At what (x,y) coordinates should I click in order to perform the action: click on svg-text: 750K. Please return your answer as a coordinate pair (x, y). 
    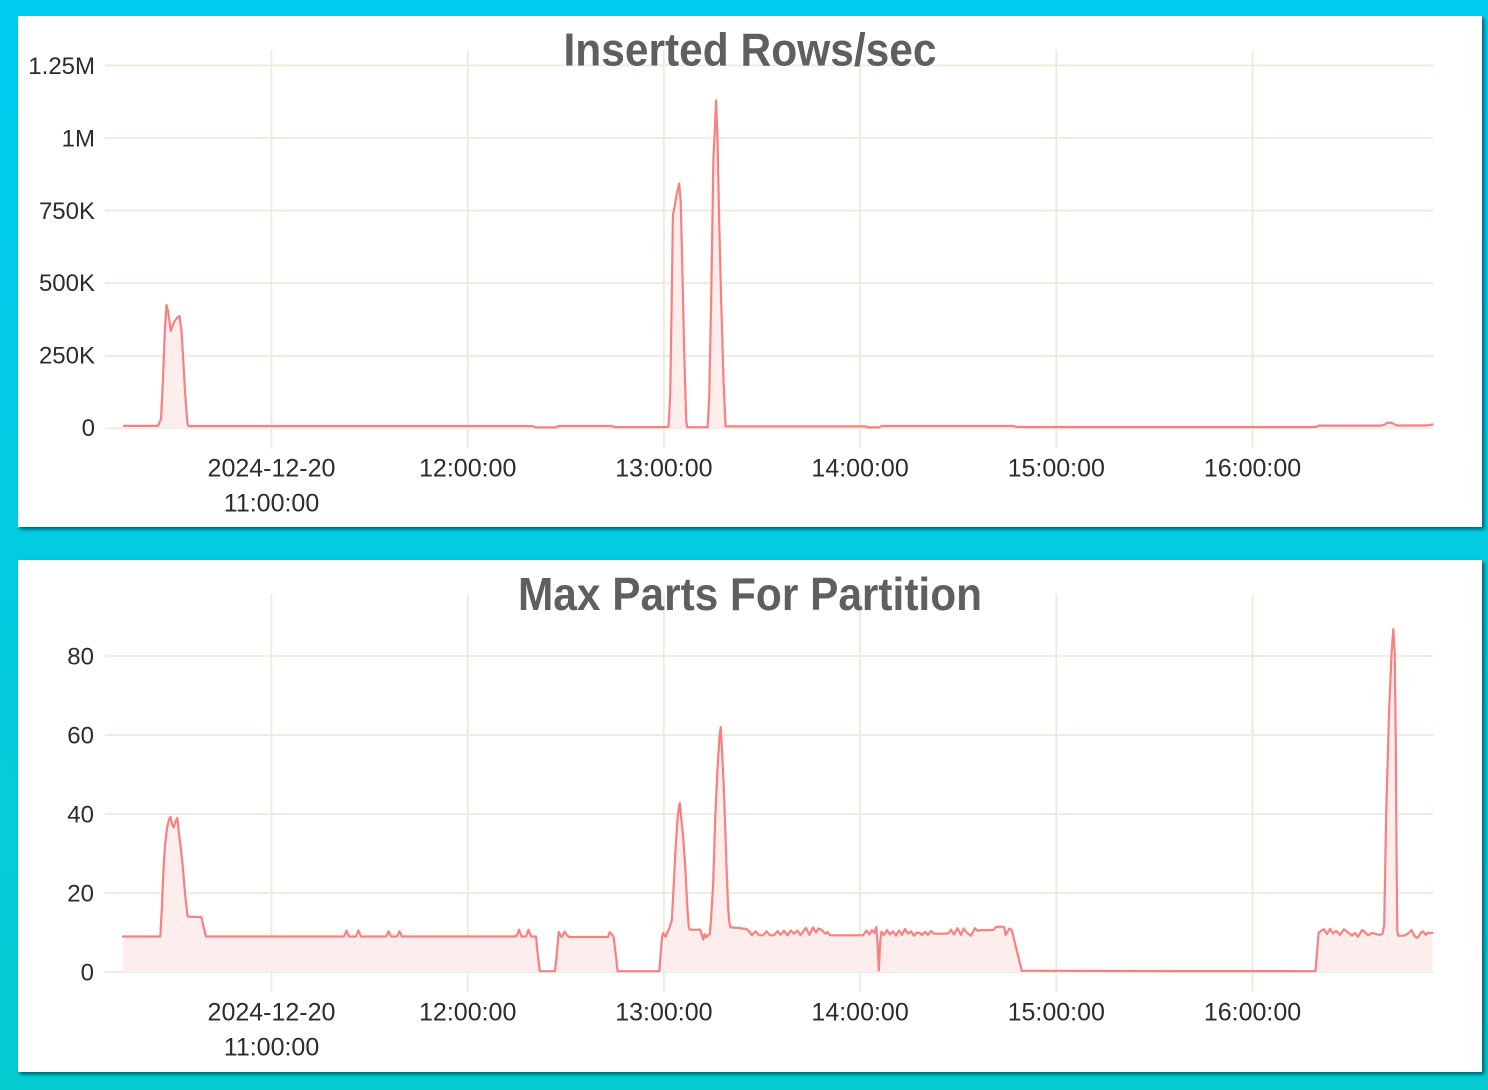
    Looking at the image, I should click on (67, 211).